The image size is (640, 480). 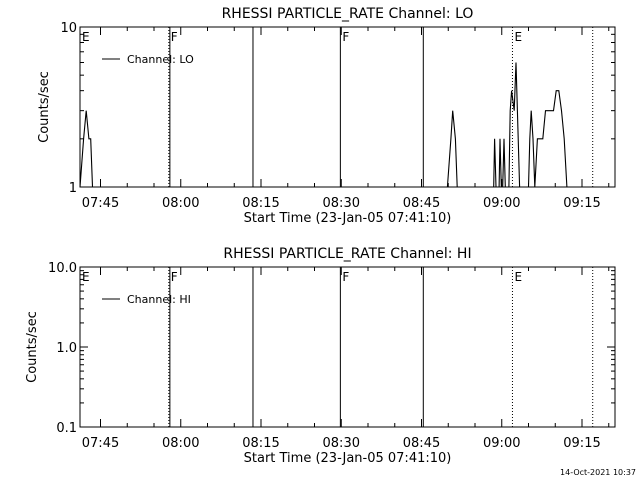 What do you see at coordinates (66, 348) in the screenshot?
I see `panel-2-y-tick-label: 1.0` at bounding box center [66, 348].